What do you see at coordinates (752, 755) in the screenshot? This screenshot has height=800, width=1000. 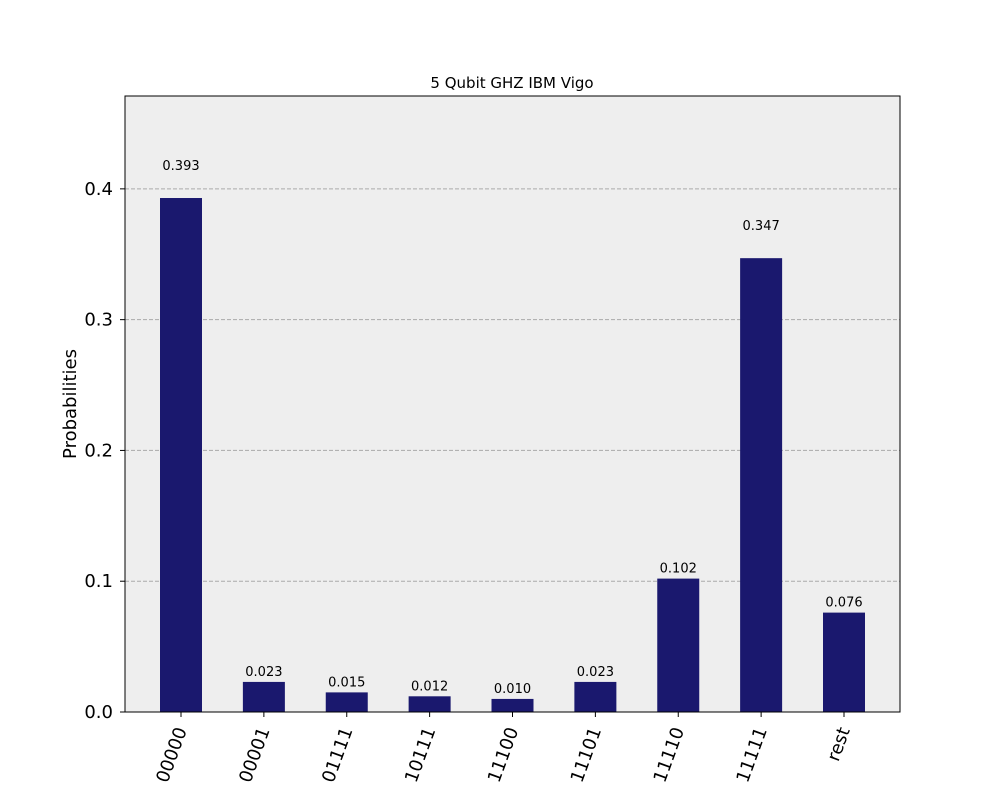 I see `x-tick-label: 11111` at bounding box center [752, 755].